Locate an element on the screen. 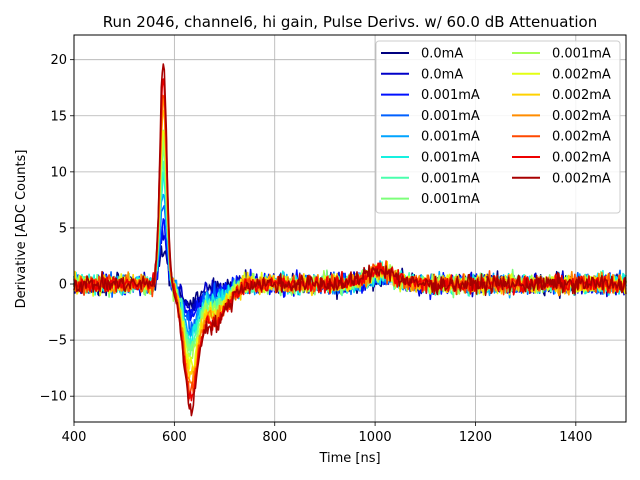 The image size is (640, 480). x-tick-label: 1200 is located at coordinates (475, 437).